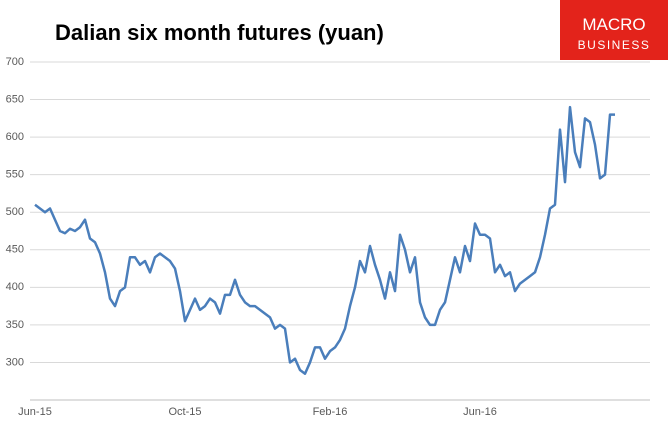 Image resolution: width=668 pixels, height=431 pixels. Describe the element at coordinates (15, 62) in the screenshot. I see `y-tick-label: 700` at that location.